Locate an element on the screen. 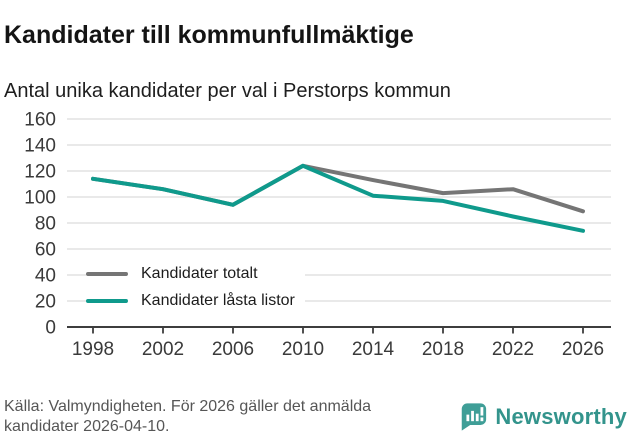 The image size is (631, 439). legend-swatch-gray is located at coordinates (107, 274).